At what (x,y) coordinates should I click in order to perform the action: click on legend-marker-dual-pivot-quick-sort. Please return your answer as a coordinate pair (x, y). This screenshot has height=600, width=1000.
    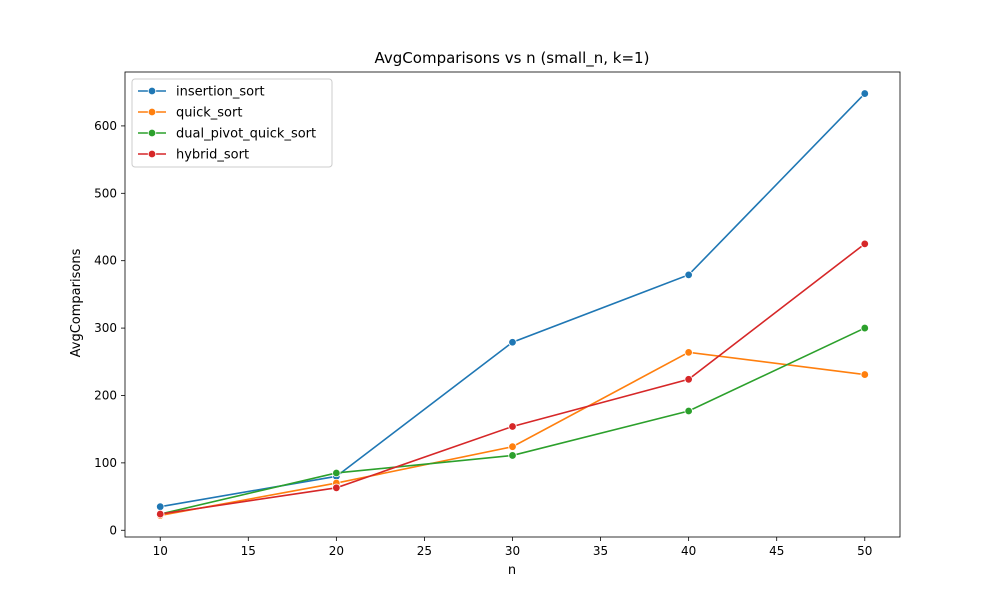
    Looking at the image, I should click on (152, 133).